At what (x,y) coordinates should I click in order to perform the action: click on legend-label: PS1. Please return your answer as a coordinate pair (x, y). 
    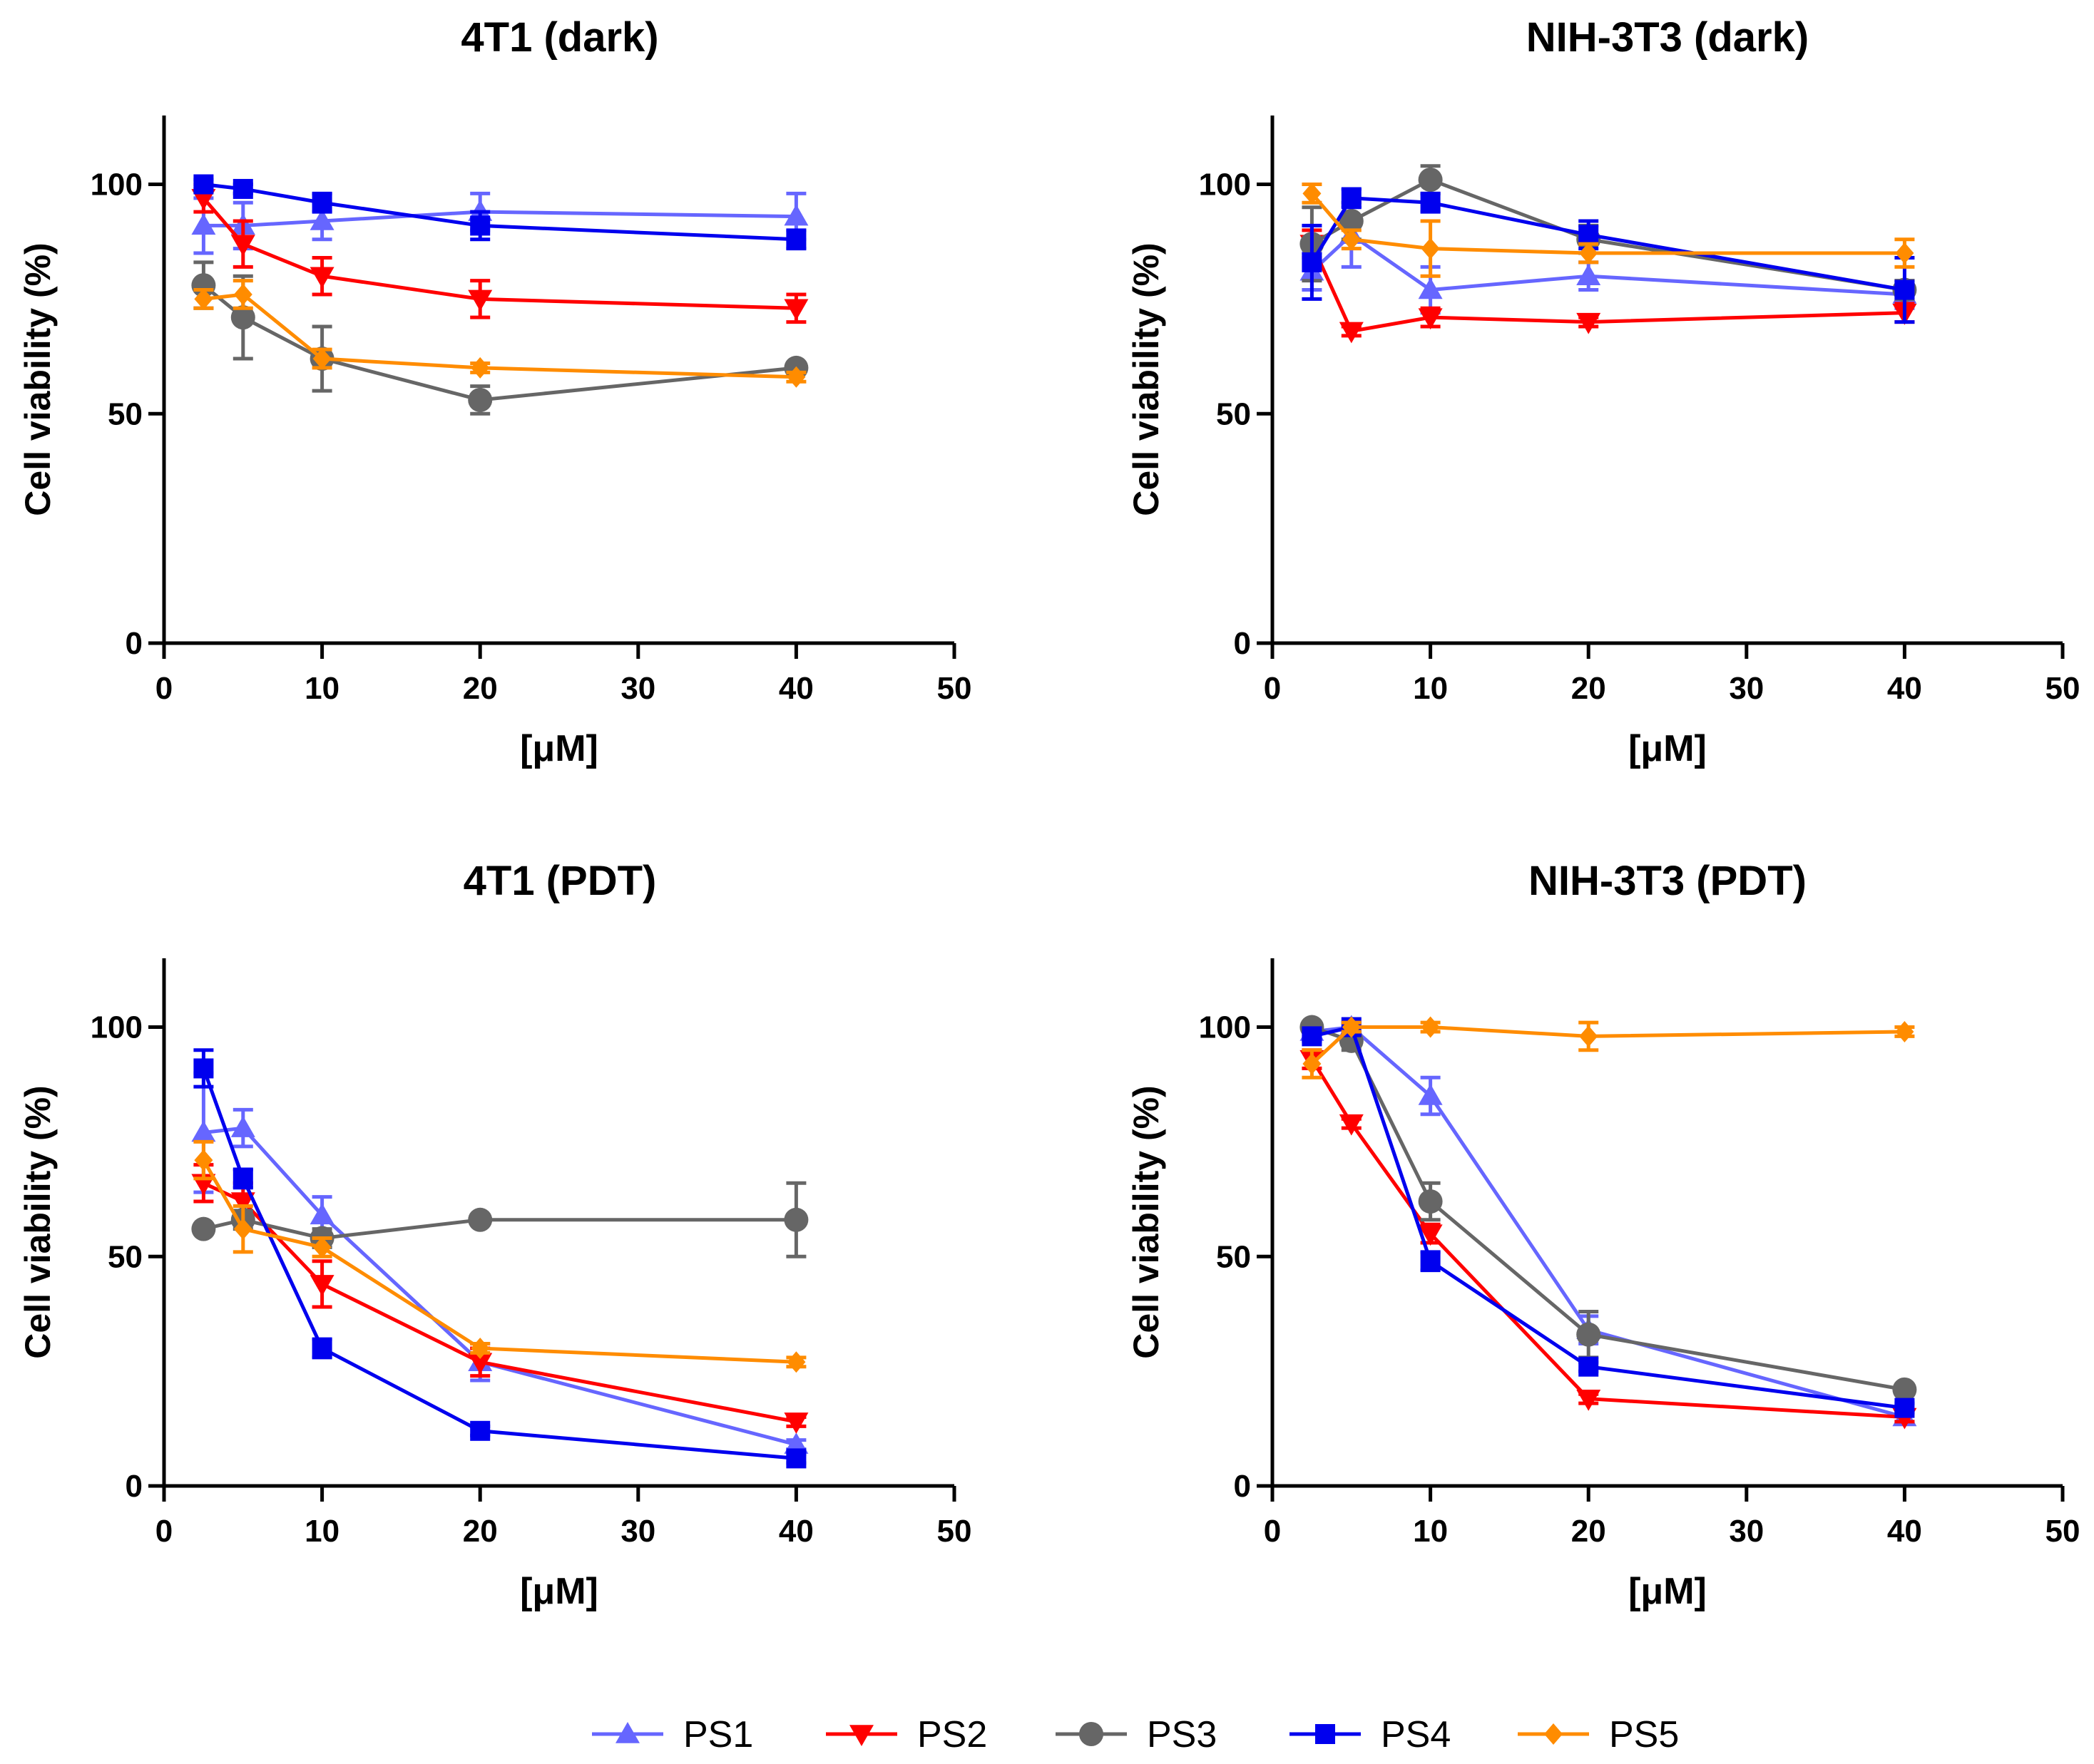
    Looking at the image, I should click on (718, 1734).